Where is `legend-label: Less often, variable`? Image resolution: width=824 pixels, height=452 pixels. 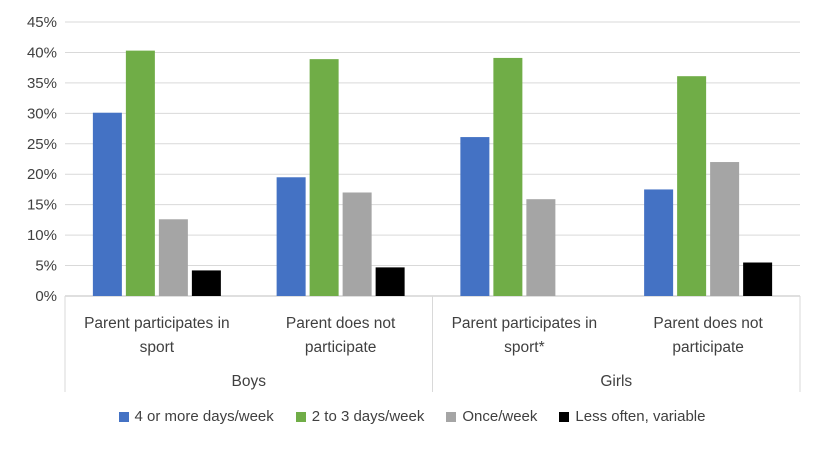
legend-label: Less often, variable is located at coordinates (640, 416).